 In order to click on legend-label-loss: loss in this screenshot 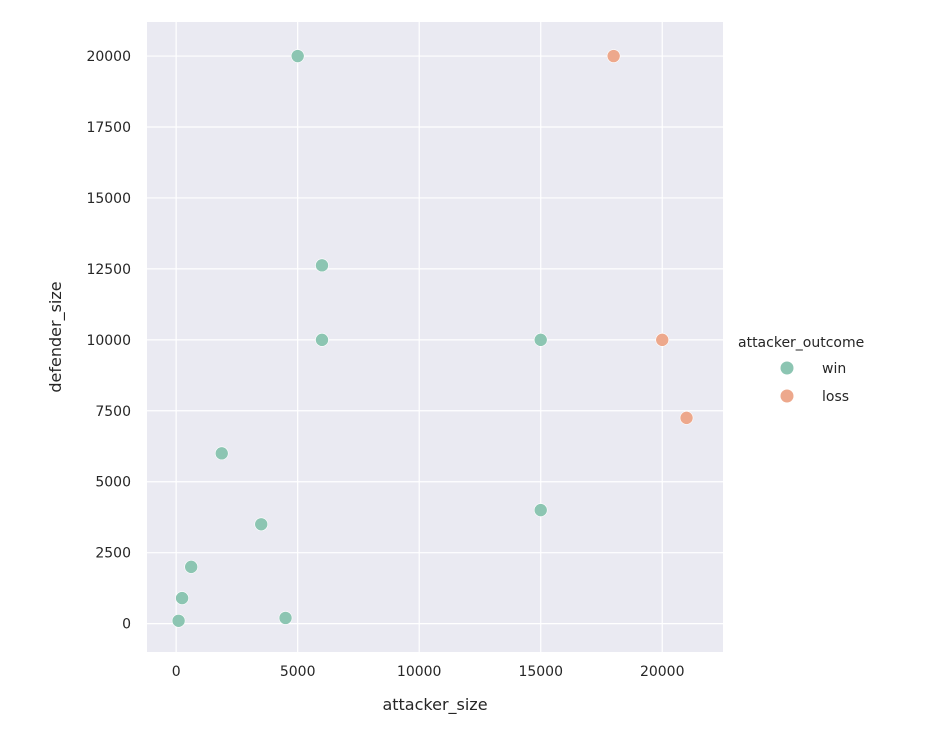, I will do `click(835, 397)`.